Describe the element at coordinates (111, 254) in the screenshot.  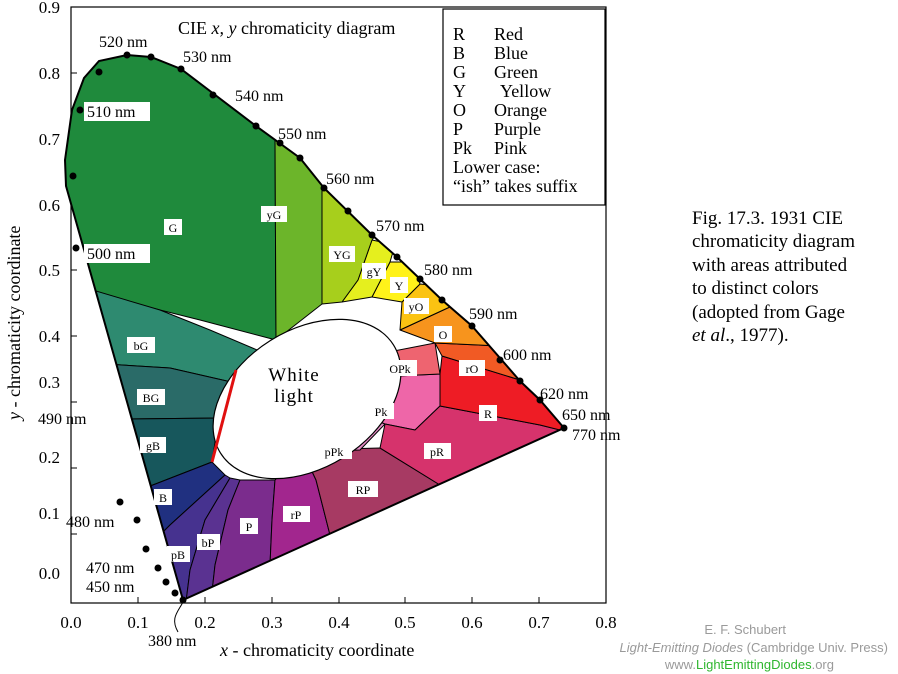
I see `wavelength-label: 500 nm` at that location.